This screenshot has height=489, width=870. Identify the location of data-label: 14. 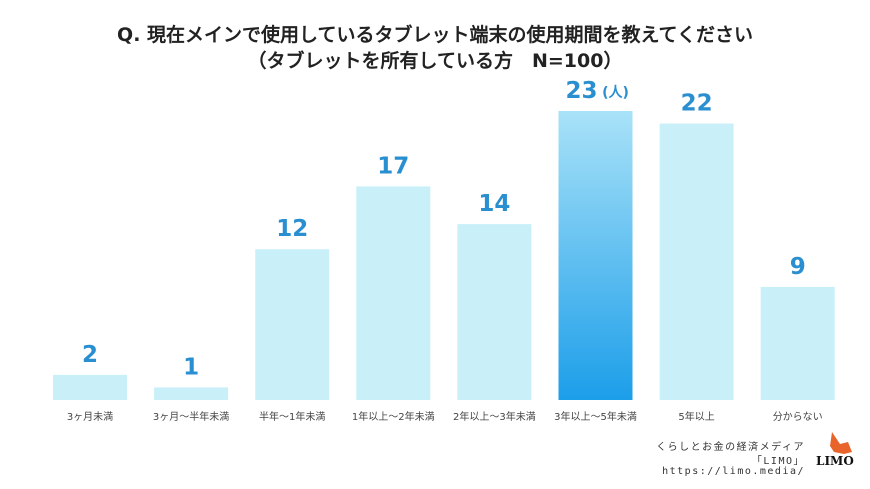
(494, 204).